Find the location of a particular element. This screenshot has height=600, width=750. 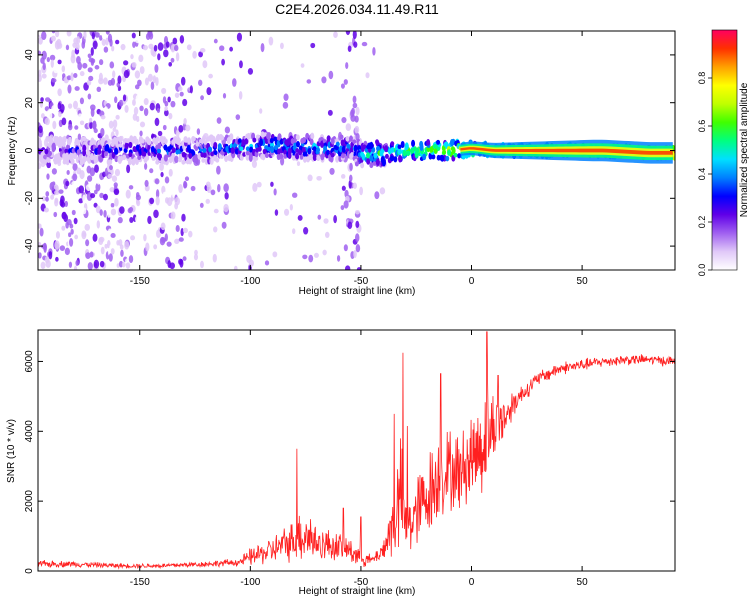

spectrogram-x-tick-label: -150 is located at coordinates (140, 281).